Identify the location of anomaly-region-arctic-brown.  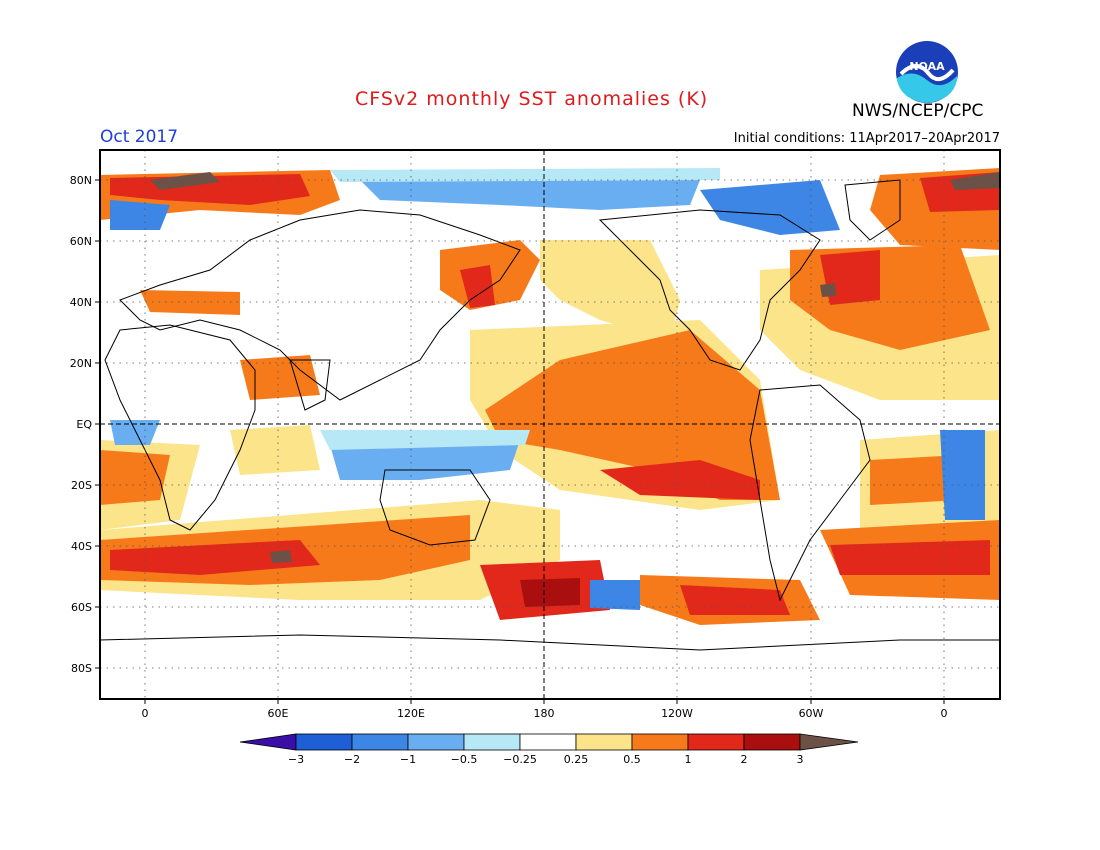
(185, 181).